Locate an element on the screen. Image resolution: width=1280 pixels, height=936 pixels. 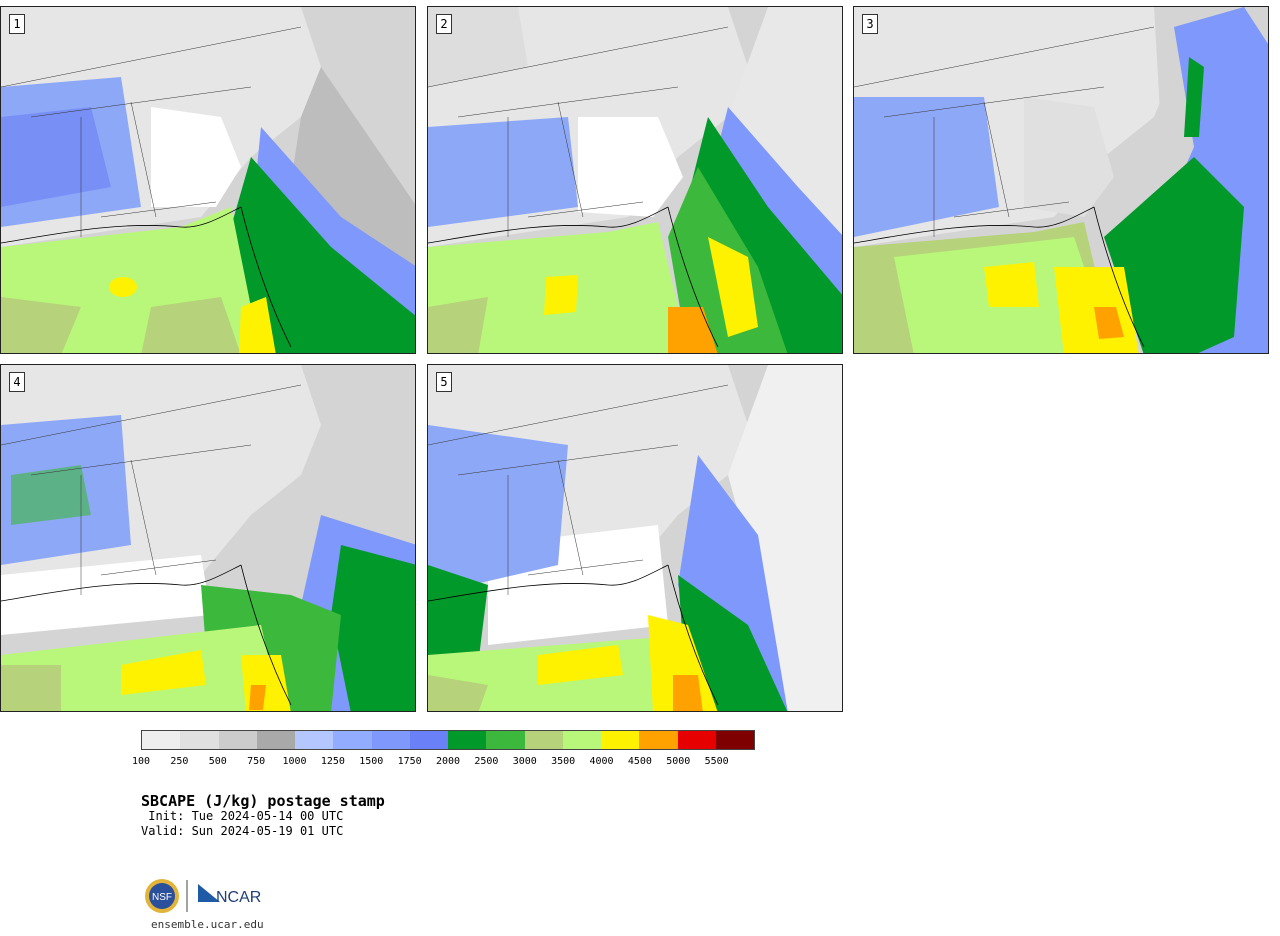
panel-label: 4 is located at coordinates (17, 382).